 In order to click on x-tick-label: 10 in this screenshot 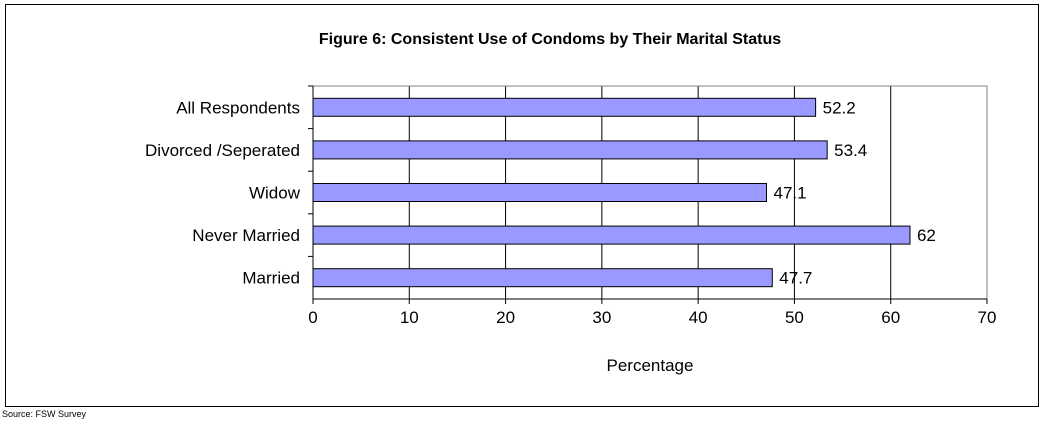, I will do `click(409, 317)`.